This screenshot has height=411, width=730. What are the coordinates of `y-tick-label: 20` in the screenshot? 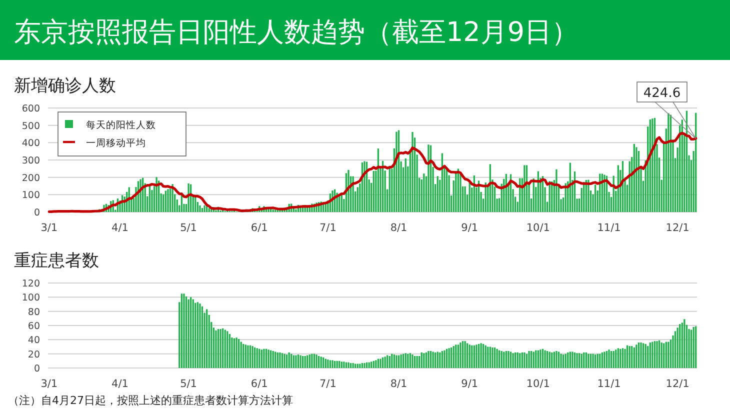 It's located at (34, 354).